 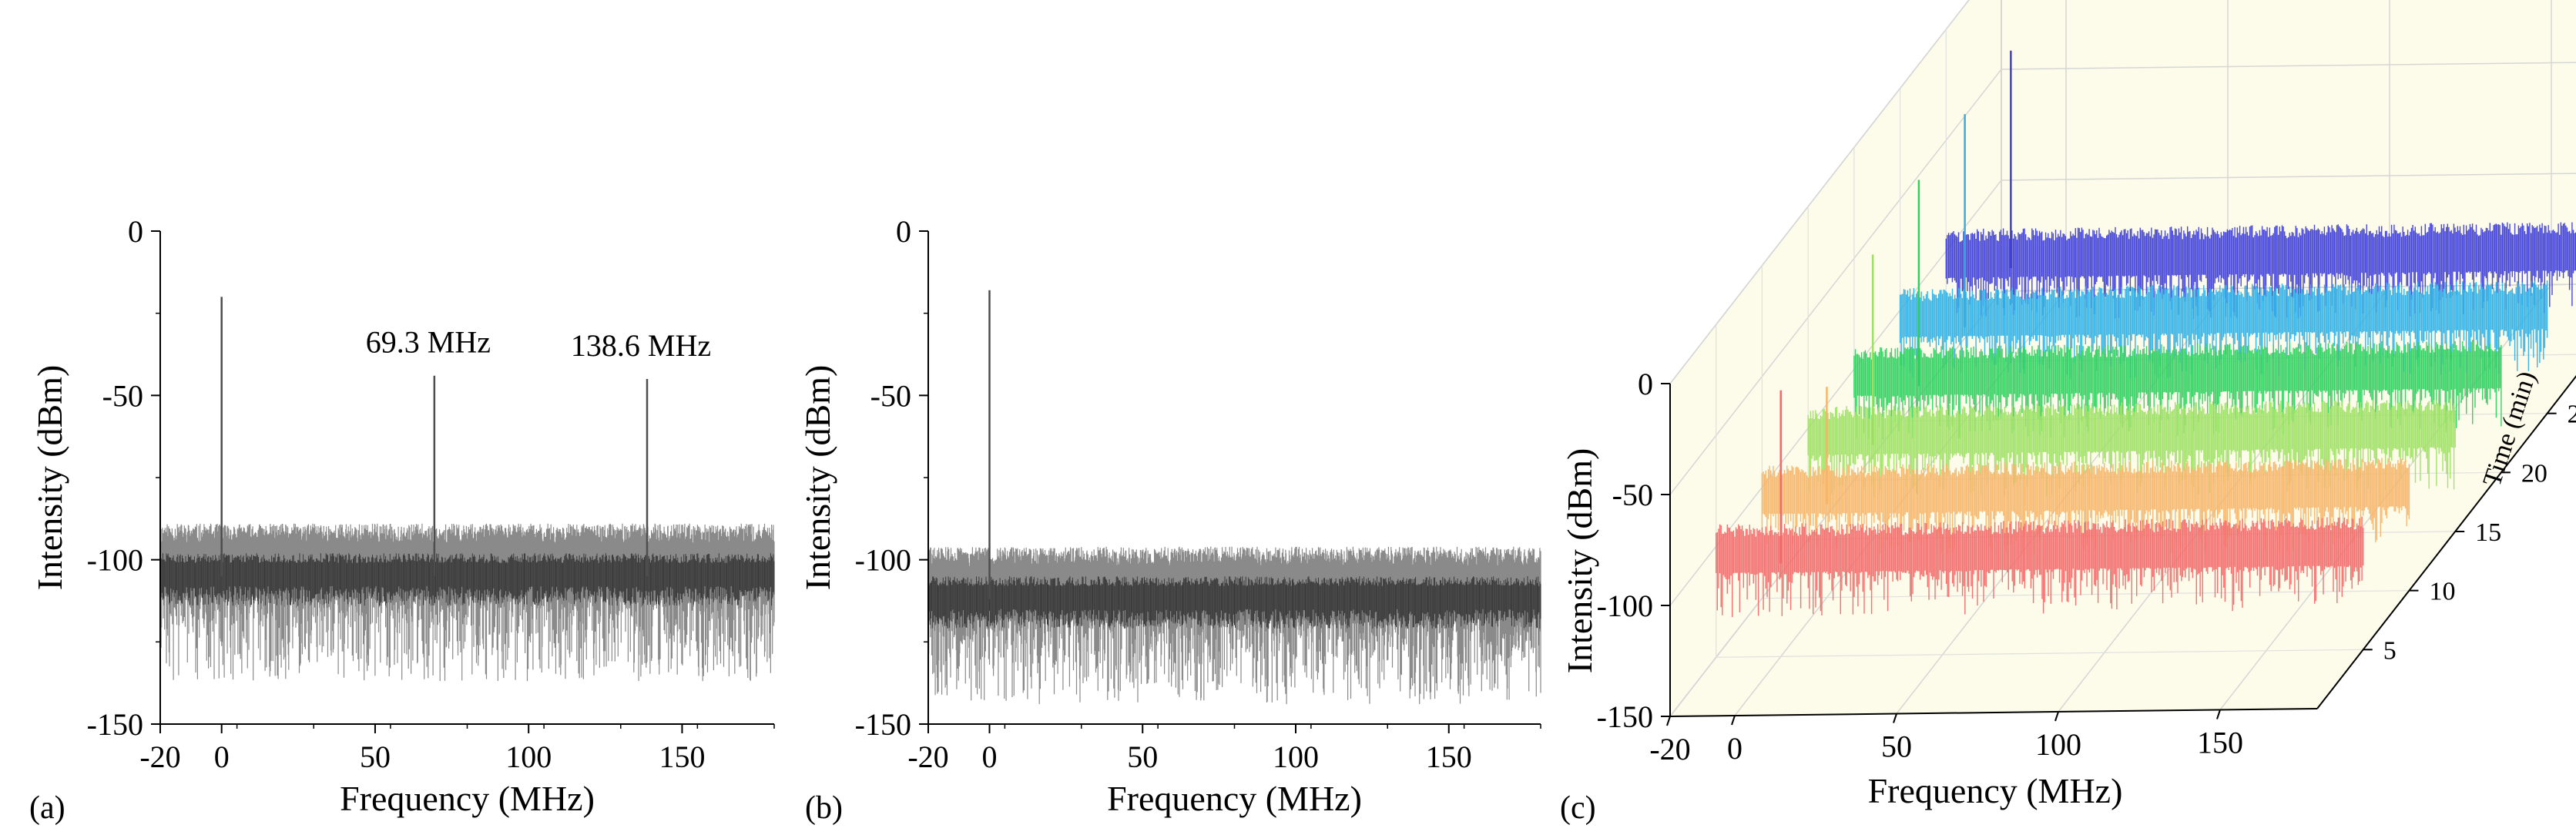 I want to click on panel-a-label: (a), so click(x=47, y=808).